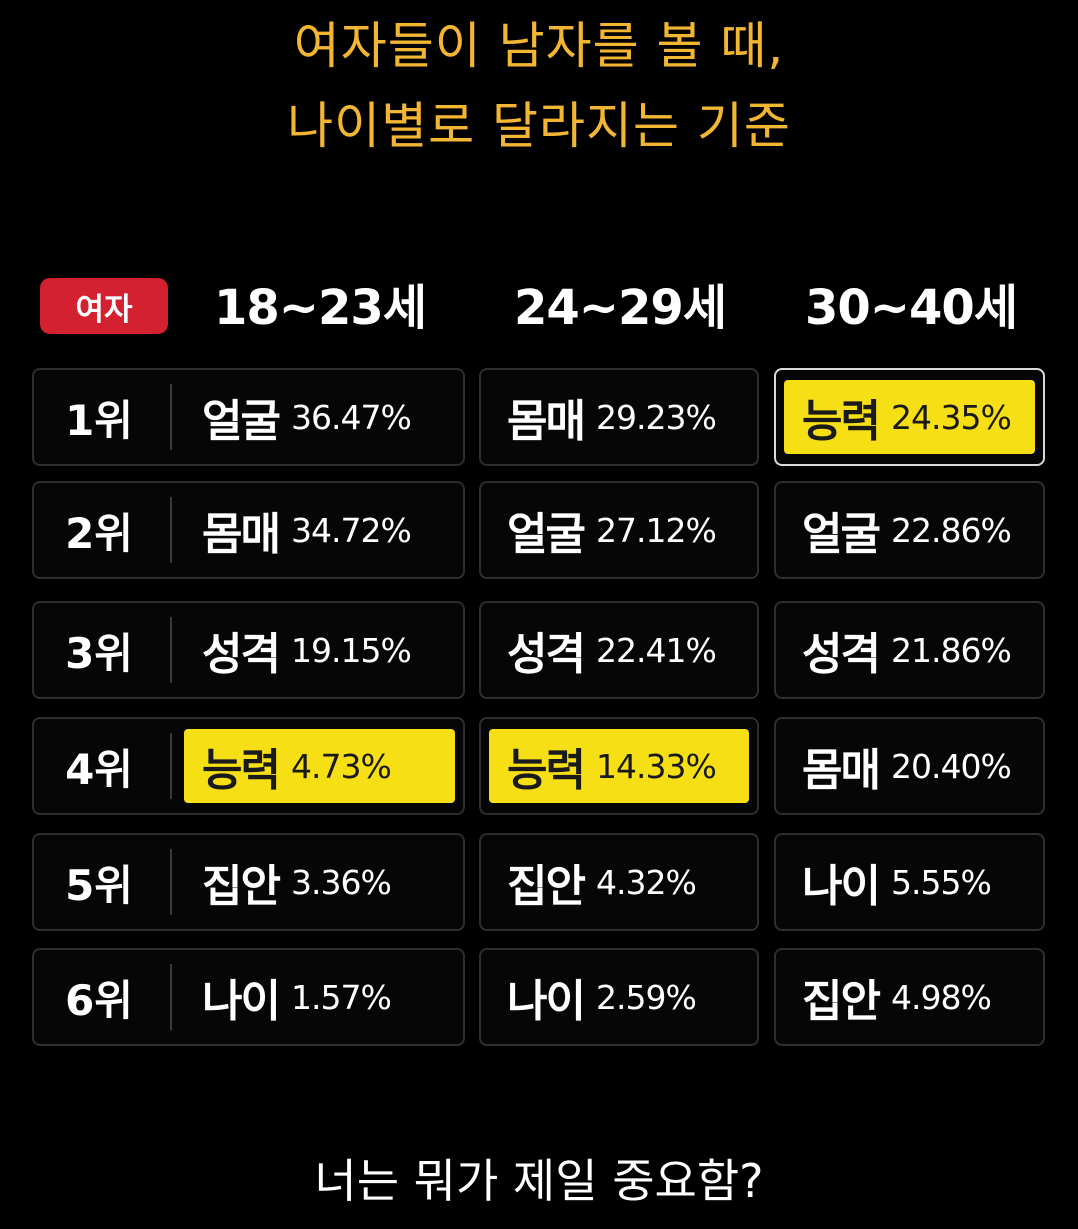  I want to click on rank-entry: 성격 22.41%, so click(612, 650).